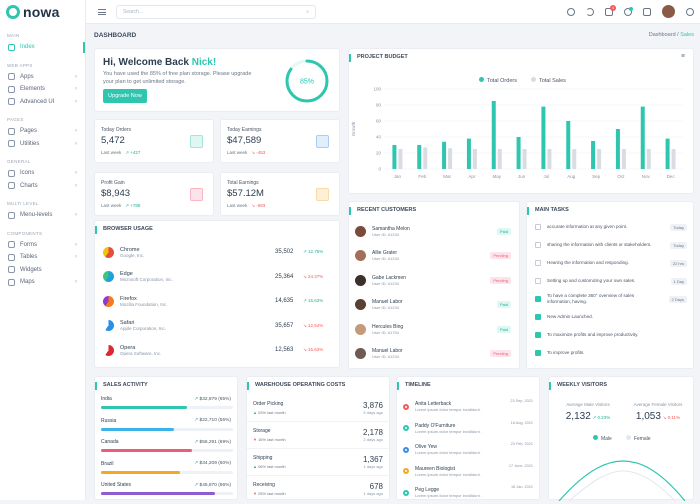 The image size is (700, 504). I want to click on stat-label: Today Orders, so click(116, 130).